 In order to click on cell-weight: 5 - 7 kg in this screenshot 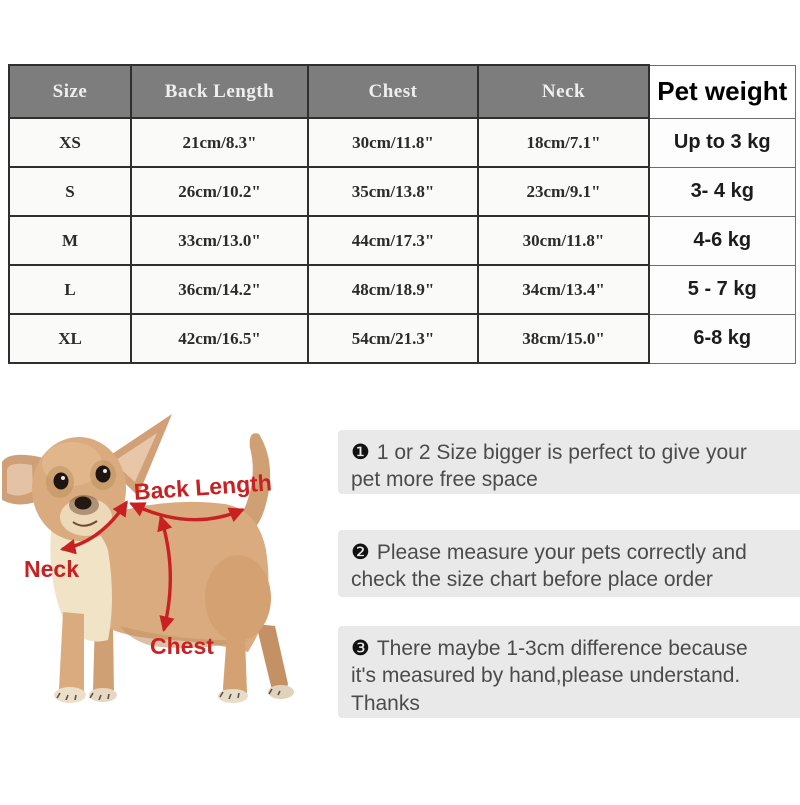, I will do `click(722, 289)`.